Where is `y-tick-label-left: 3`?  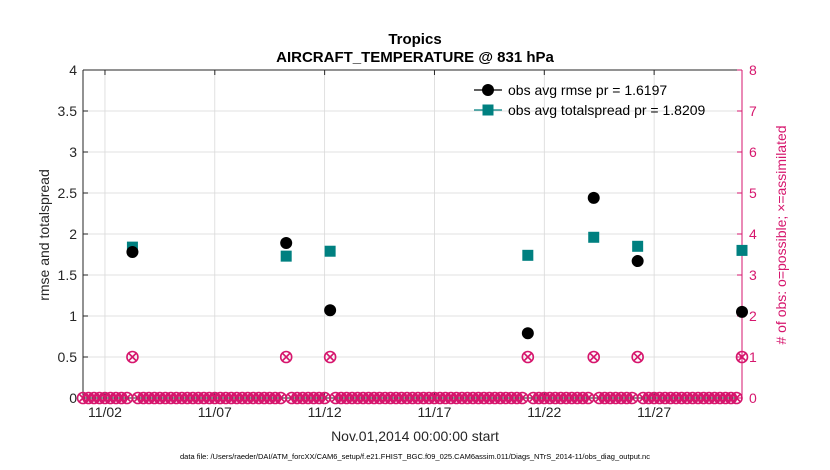
y-tick-label-left: 3 is located at coordinates (73, 152).